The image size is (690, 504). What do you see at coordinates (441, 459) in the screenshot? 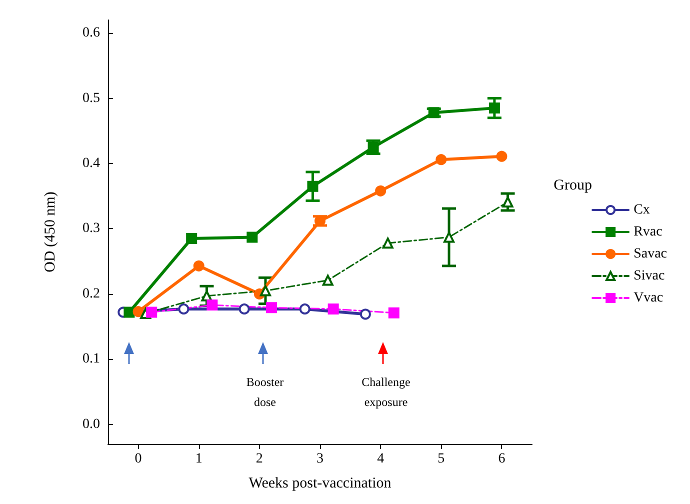
I see `x-tick-label: 5` at bounding box center [441, 459].